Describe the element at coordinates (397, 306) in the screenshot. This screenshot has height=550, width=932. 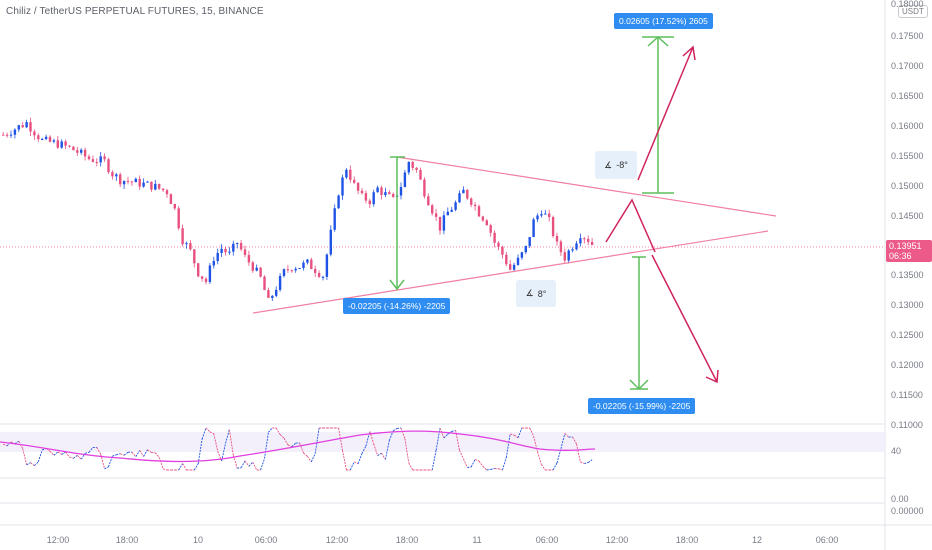
I see `measure-label-left: -0.02205 (-14.26%) -2205` at that location.